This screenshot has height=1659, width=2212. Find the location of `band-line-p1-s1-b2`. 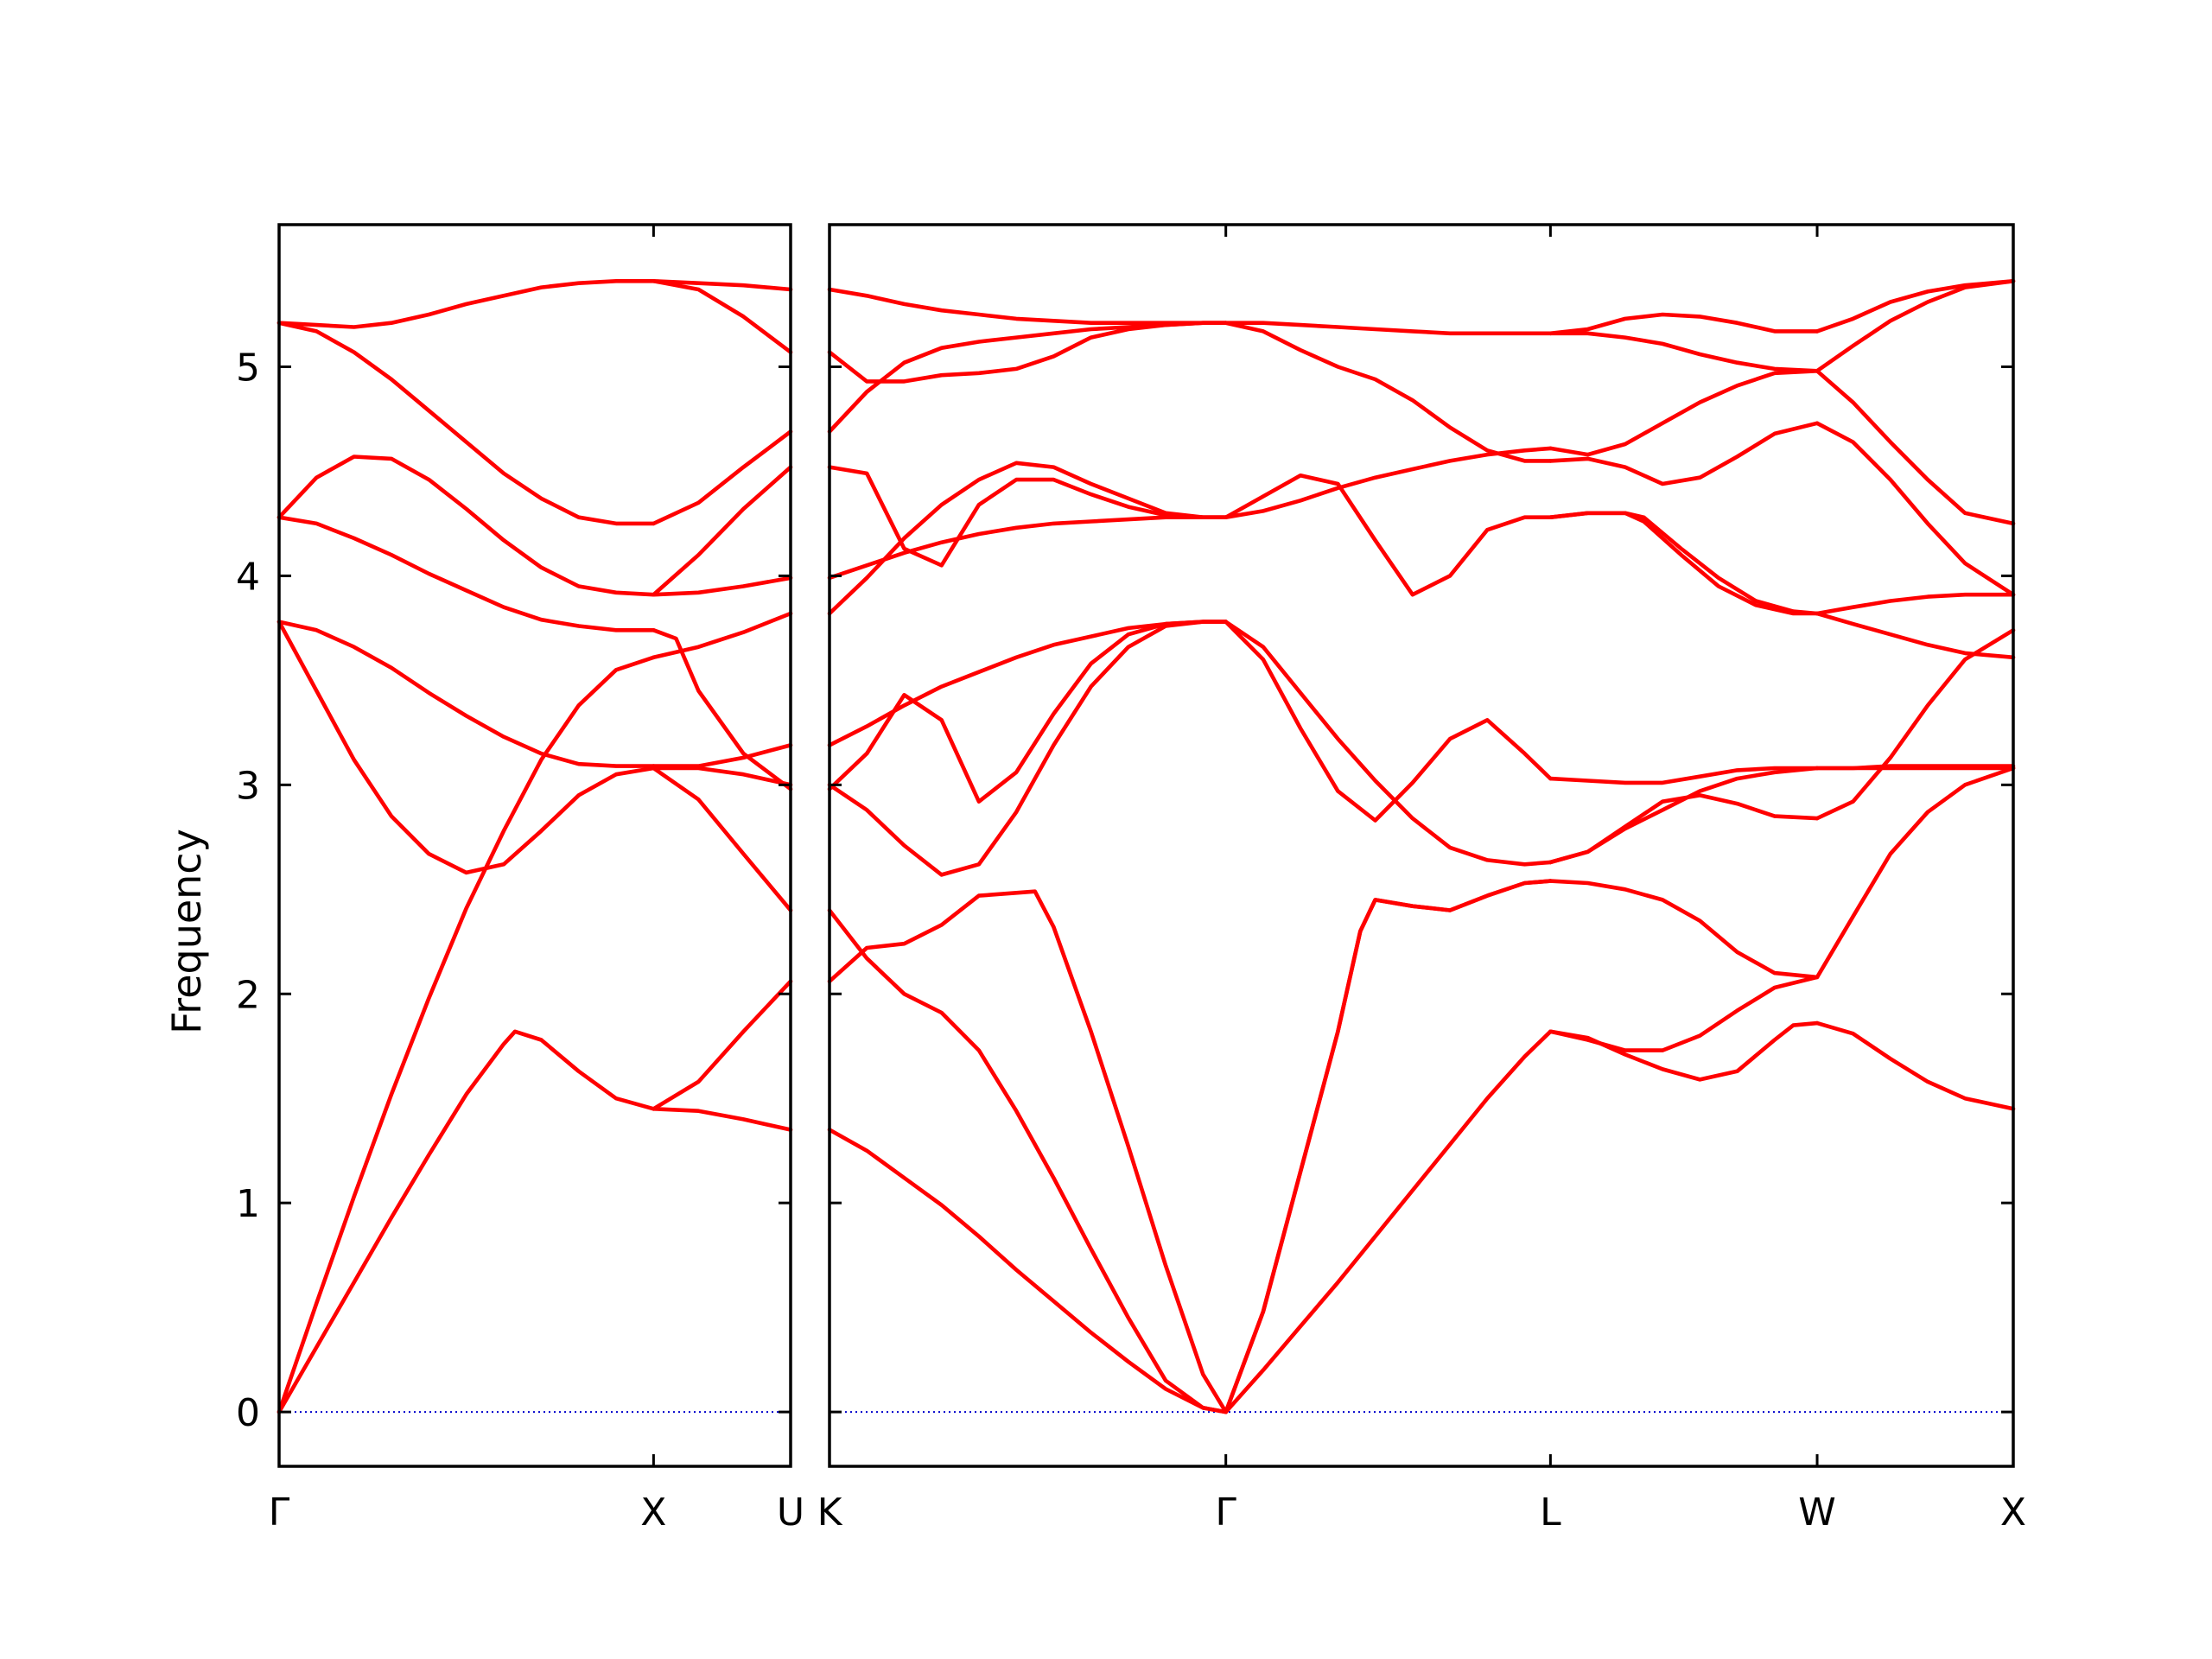

band-line-p1-s1-b2 is located at coordinates (1388, 1146).